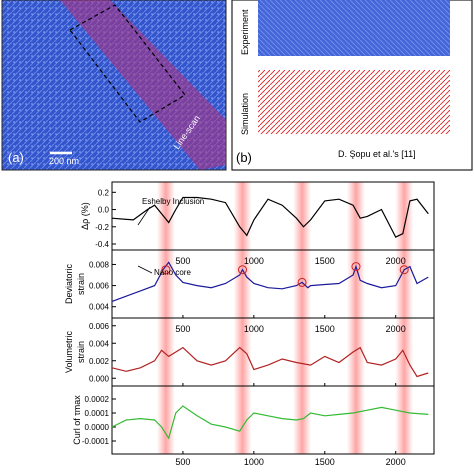  What do you see at coordinates (104, 210) in the screenshot?
I see `y-tick-label-0-1: 0.0` at bounding box center [104, 210].